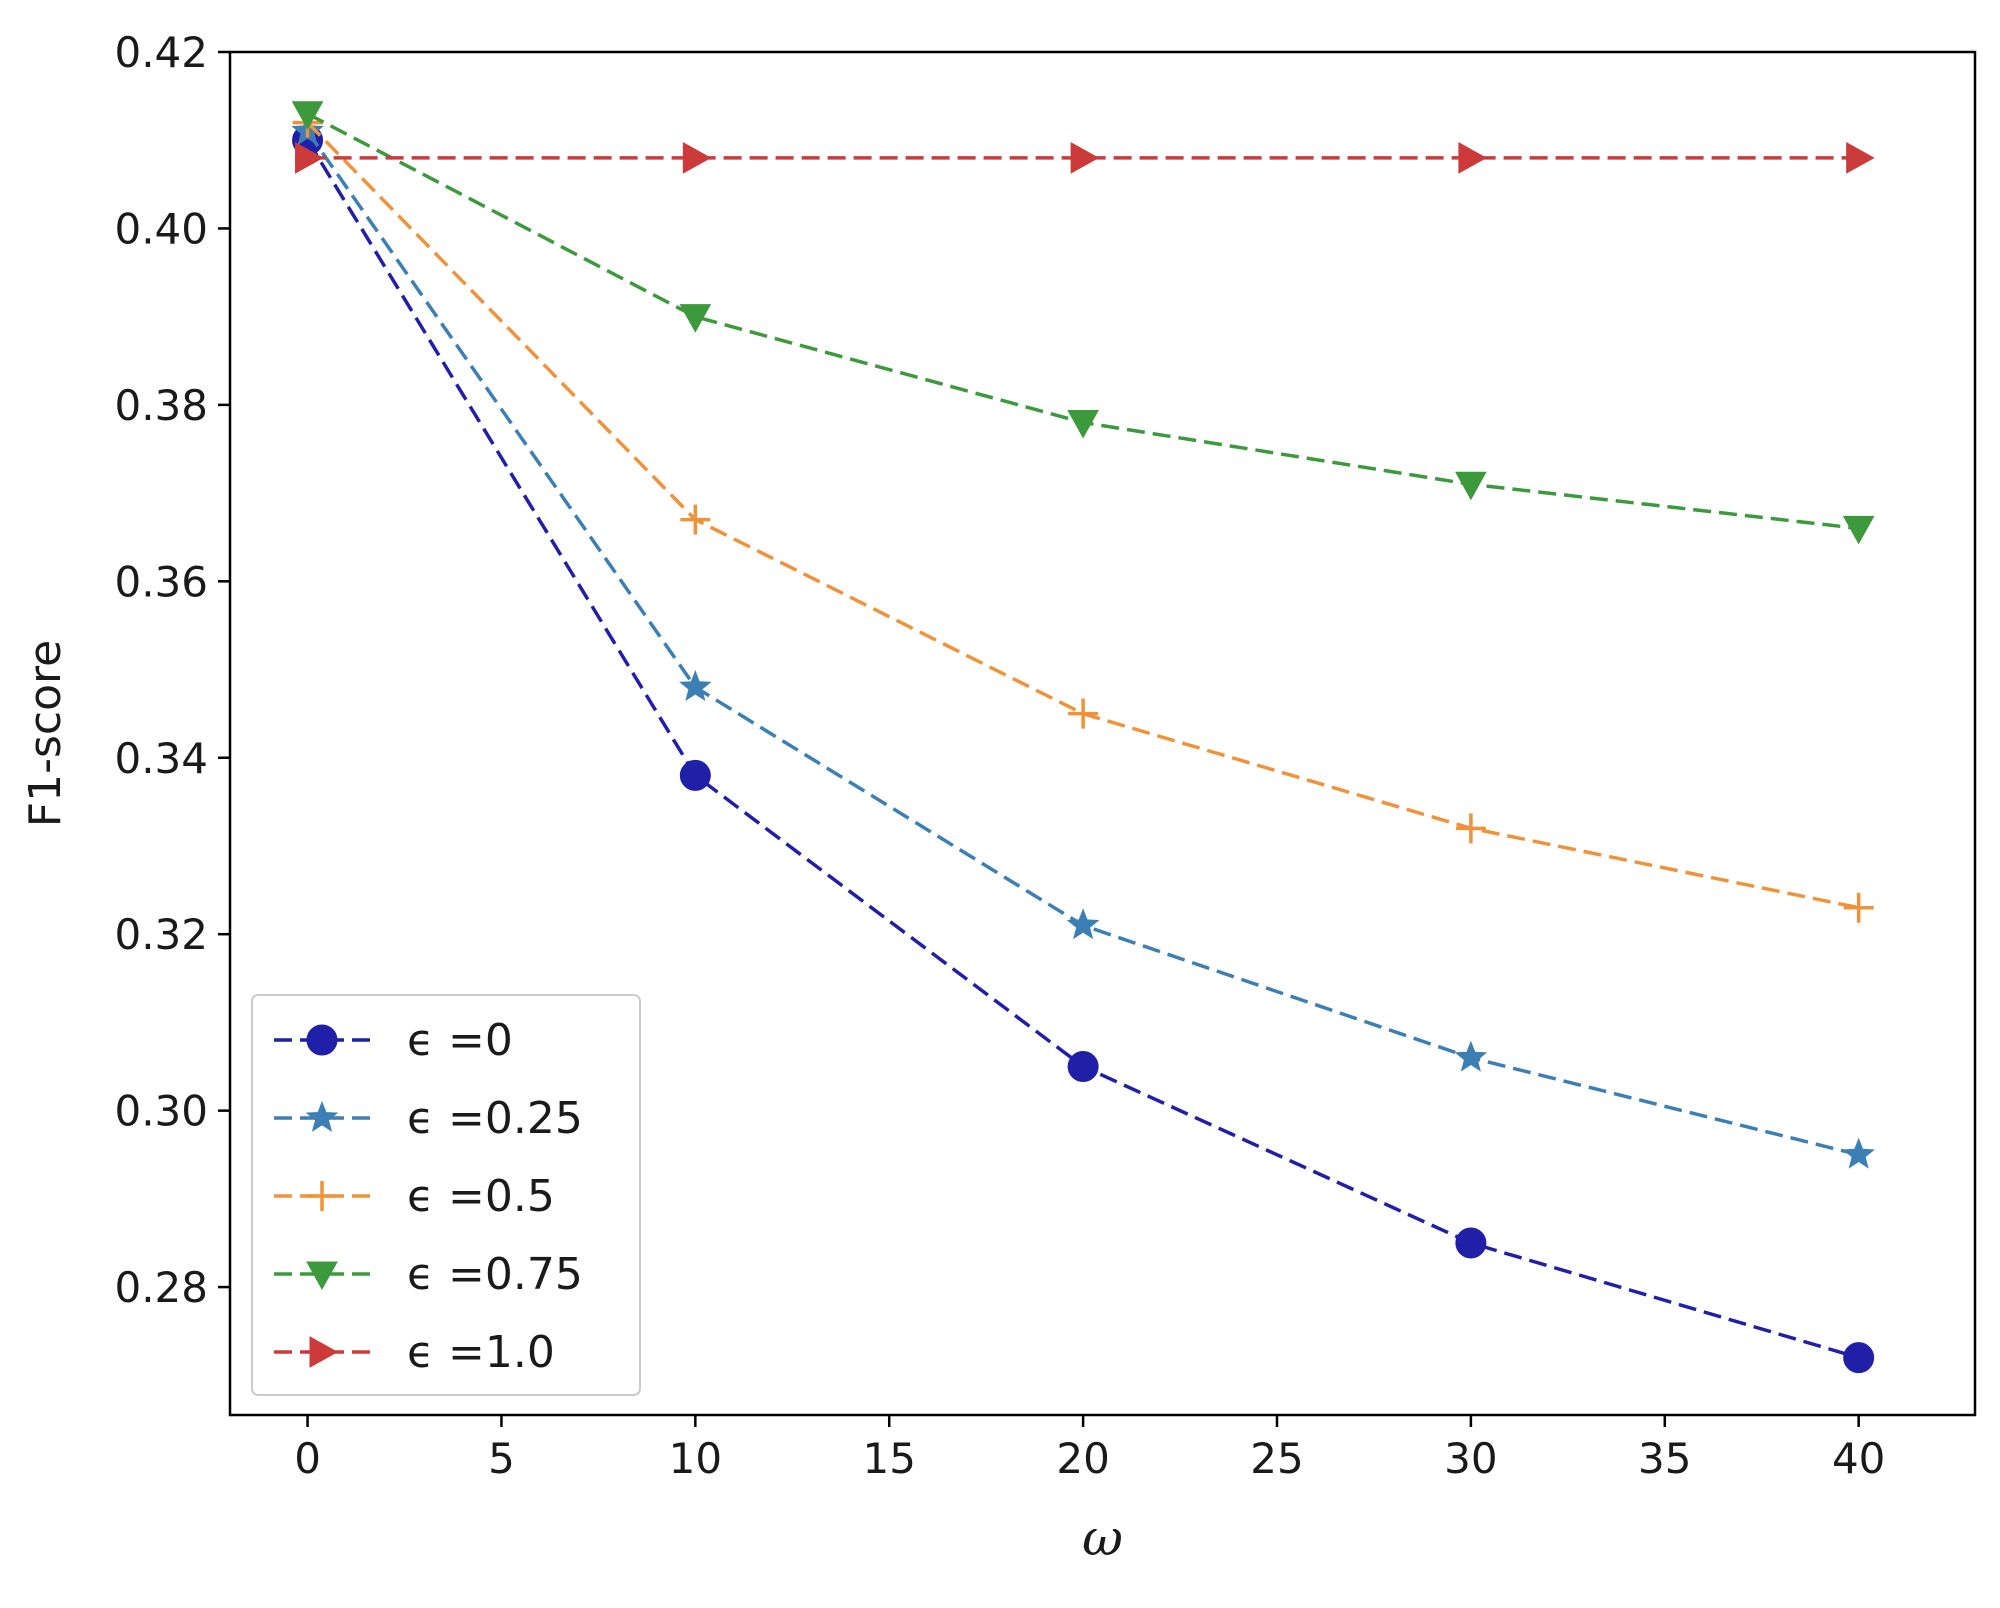 The height and width of the screenshot is (1608, 2000). I want to click on x-tick-label: 40, so click(1858, 1458).